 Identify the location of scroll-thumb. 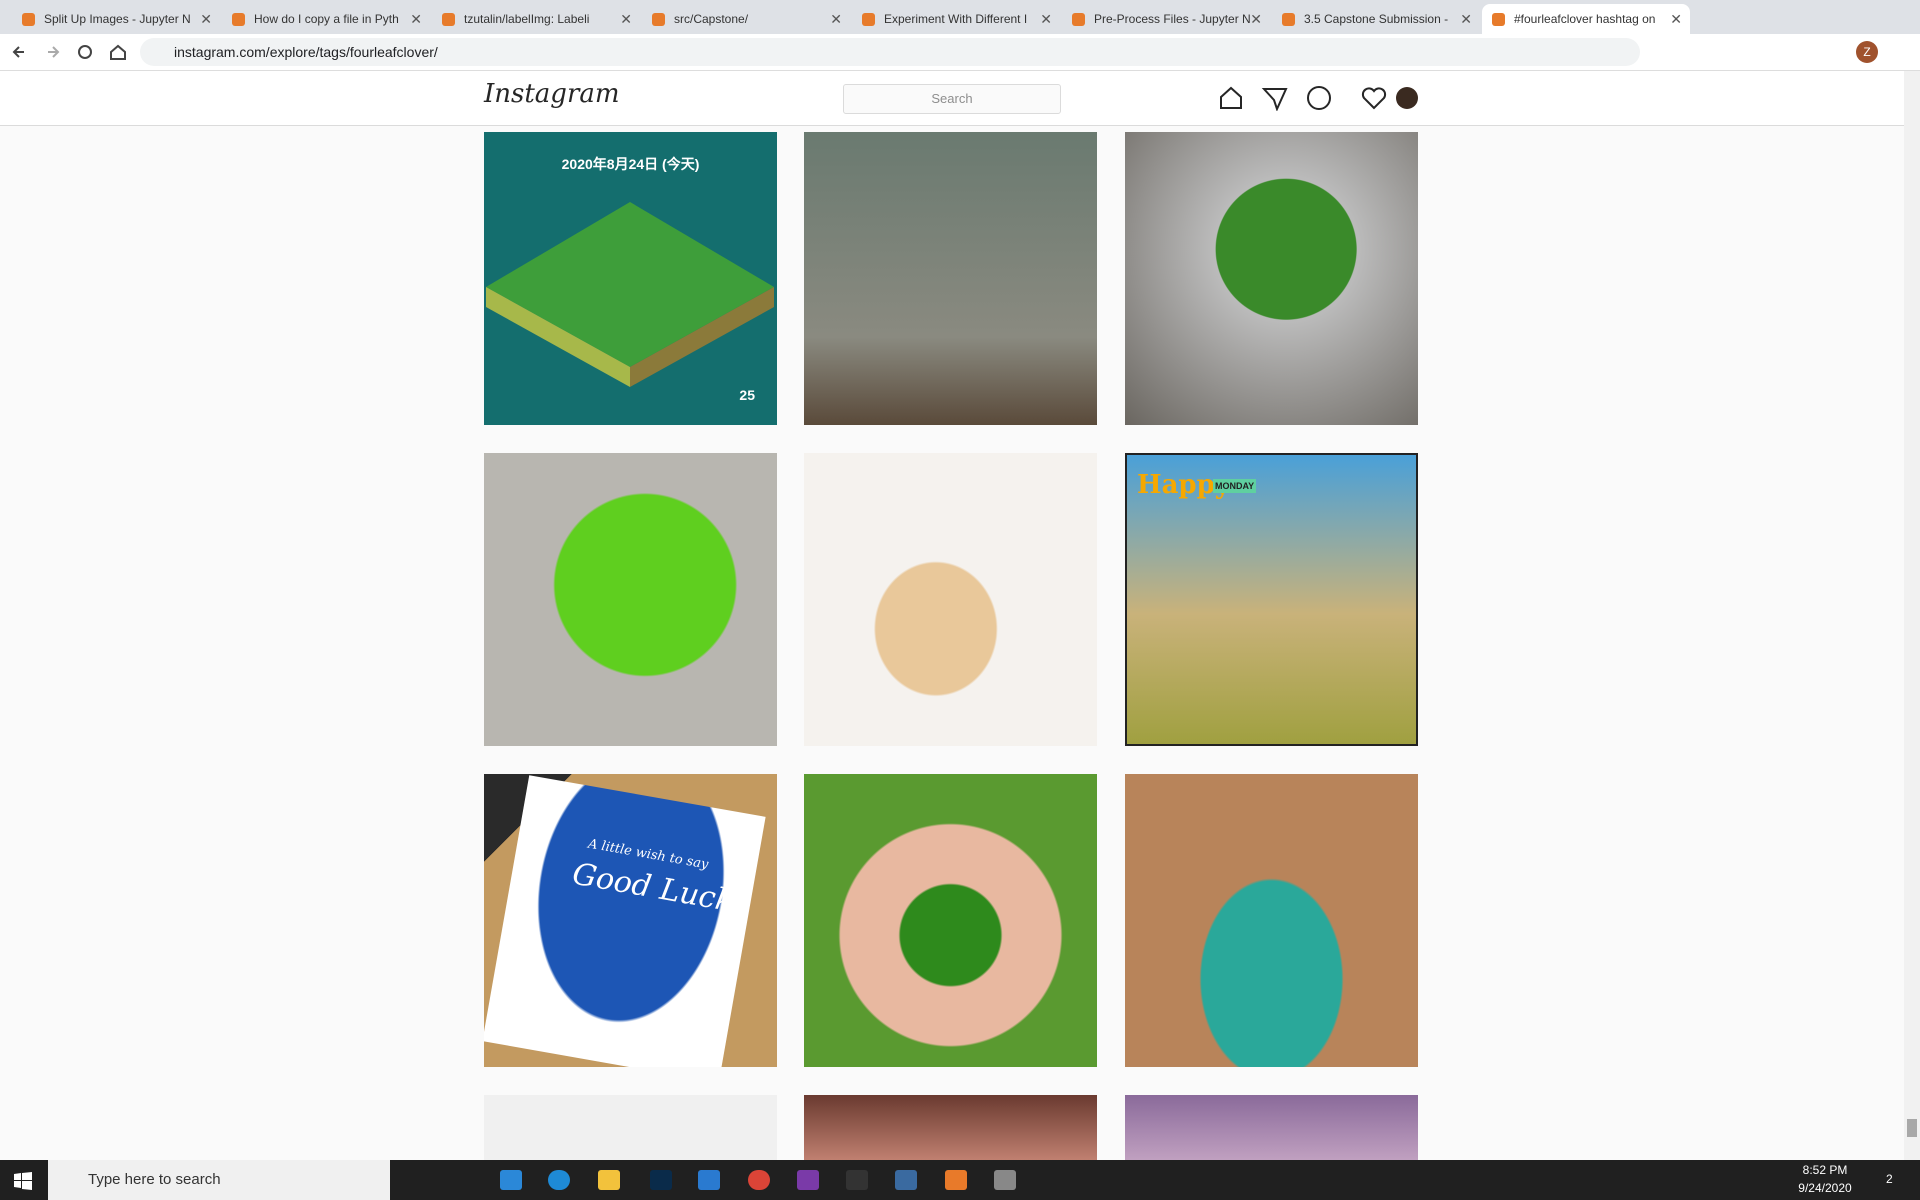
(1912, 1128).